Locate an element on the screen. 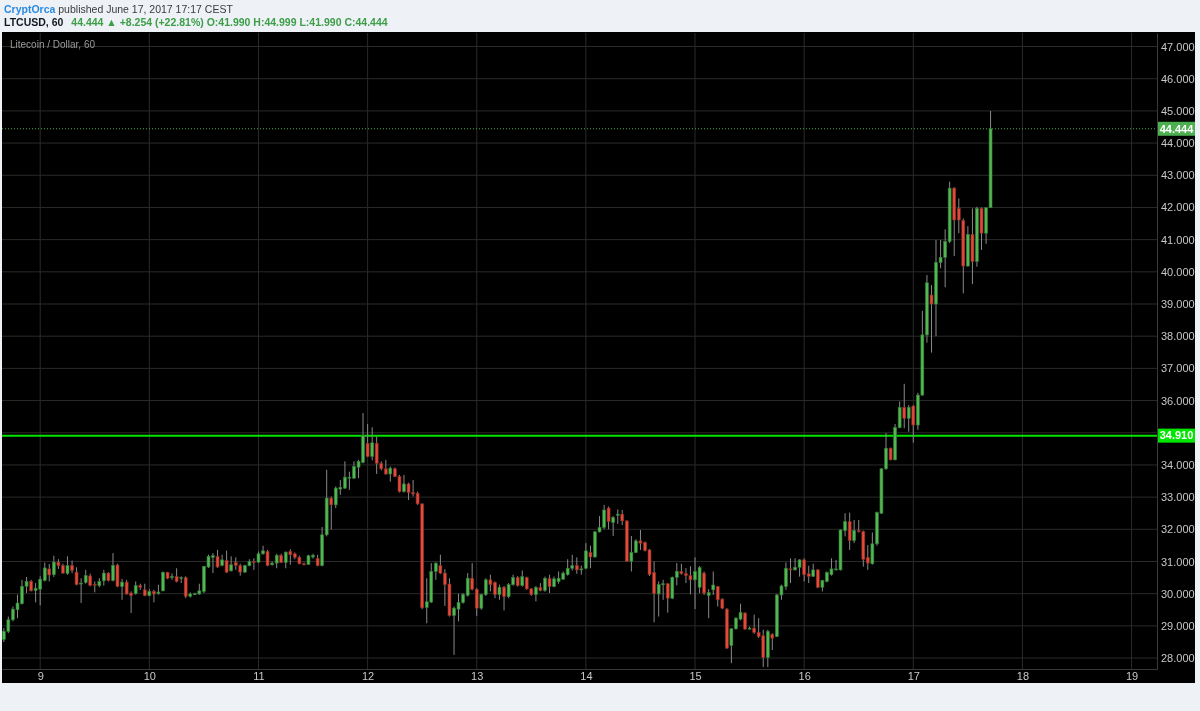 The width and height of the screenshot is (1200, 711). y-tick-label: 34.000 is located at coordinates (1178, 464).